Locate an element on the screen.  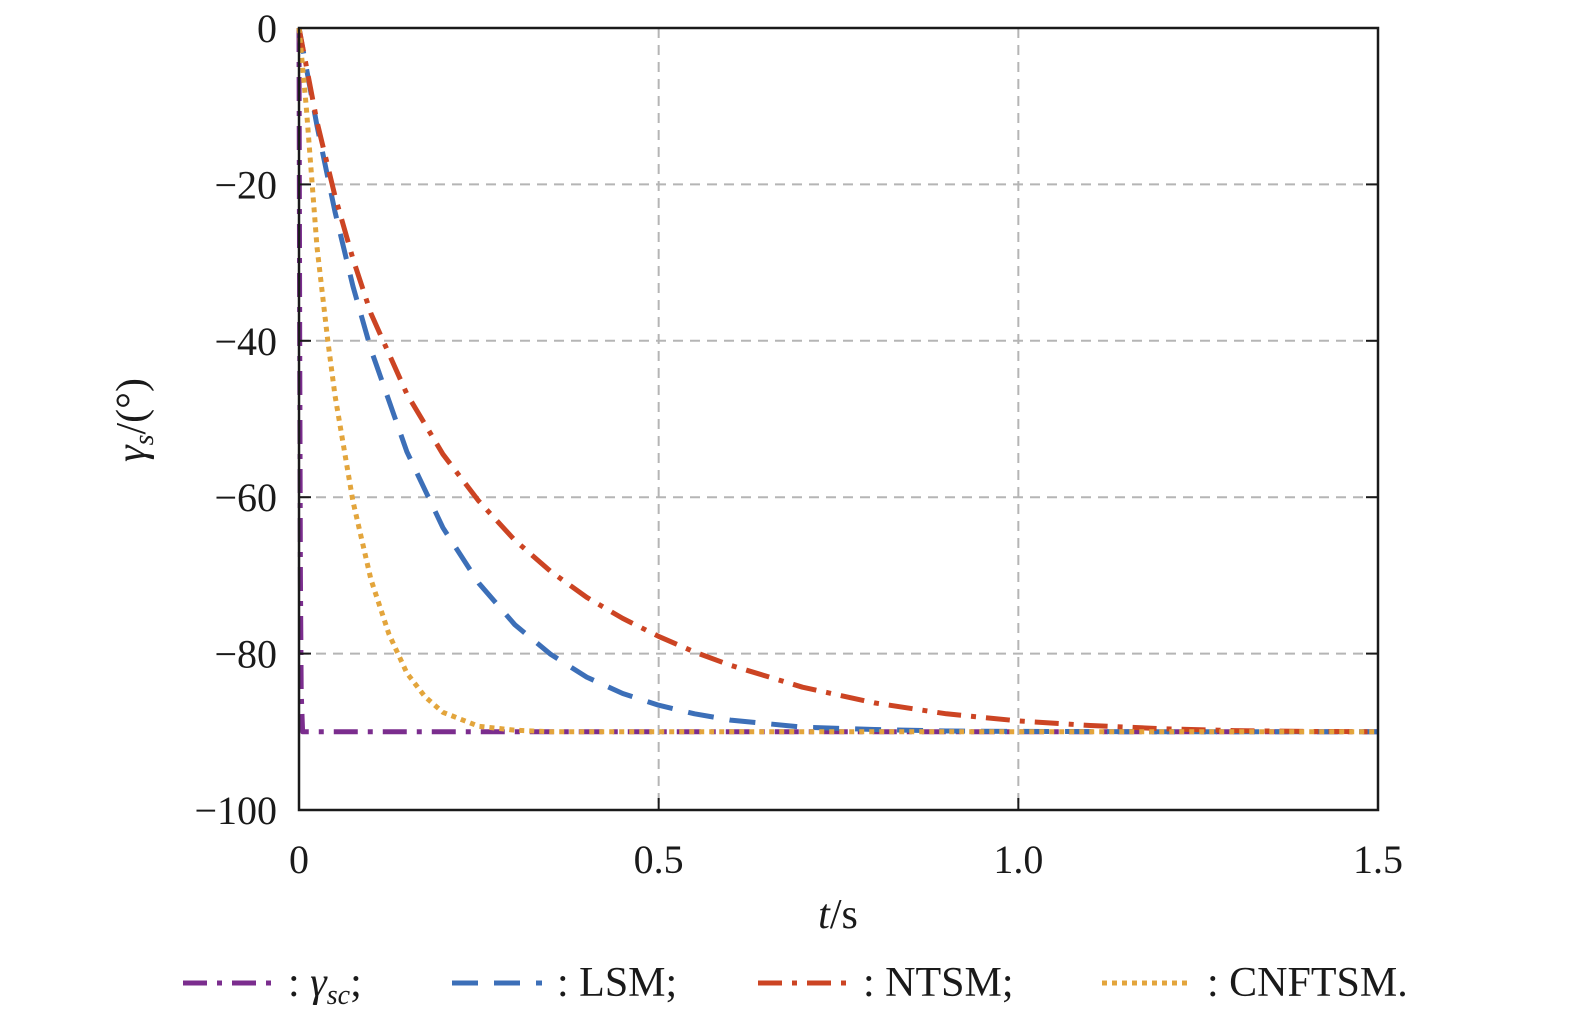
x-tick-label: 1.5 is located at coordinates (1378, 859).